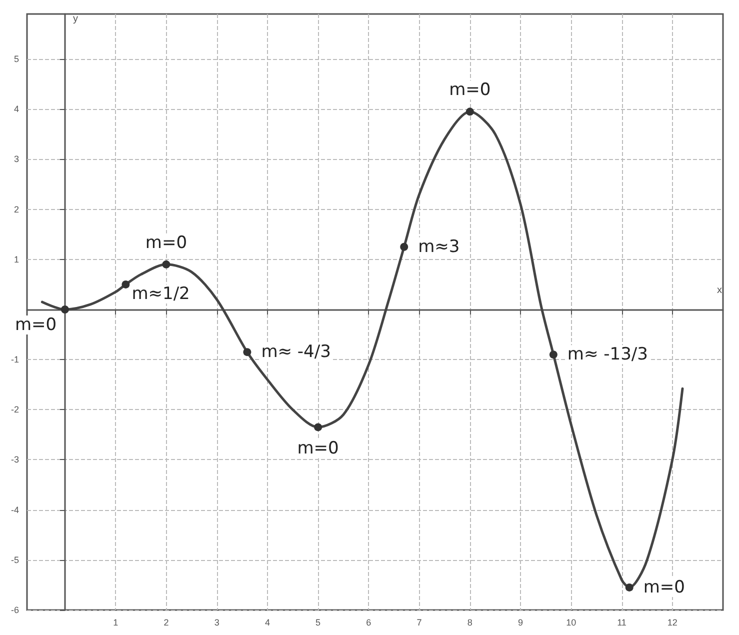 The image size is (739, 635). Describe the element at coordinates (14, 409) in the screenshot. I see `y-tick-label: -2` at that location.